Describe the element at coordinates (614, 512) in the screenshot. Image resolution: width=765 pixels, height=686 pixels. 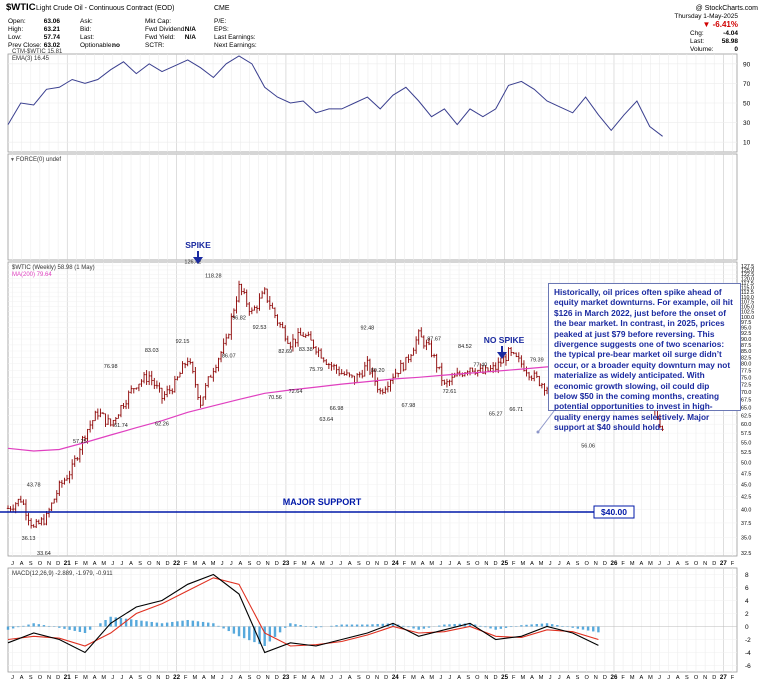
I see `support-price-label: $40.00` at that location.